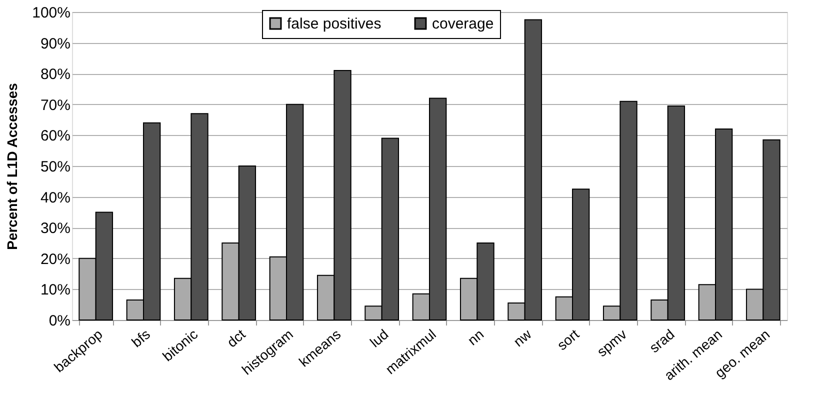 The height and width of the screenshot is (418, 820). What do you see at coordinates (475, 337) in the screenshot?
I see `x-tick-label: nn` at bounding box center [475, 337].